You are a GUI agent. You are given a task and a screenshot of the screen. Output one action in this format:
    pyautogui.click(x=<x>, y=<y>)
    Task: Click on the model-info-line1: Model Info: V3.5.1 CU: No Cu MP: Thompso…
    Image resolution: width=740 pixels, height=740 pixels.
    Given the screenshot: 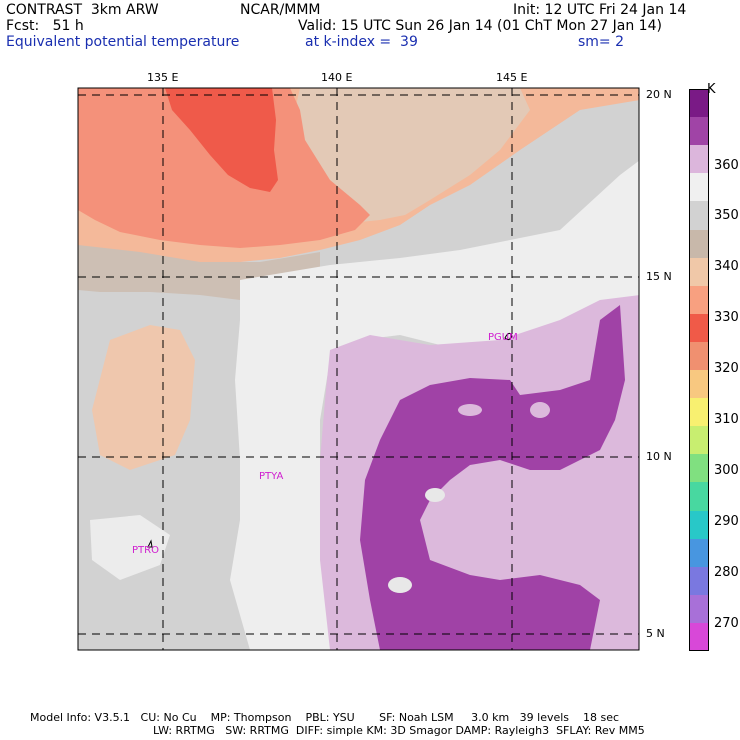 What is the action you would take?
    pyautogui.click(x=325, y=717)
    